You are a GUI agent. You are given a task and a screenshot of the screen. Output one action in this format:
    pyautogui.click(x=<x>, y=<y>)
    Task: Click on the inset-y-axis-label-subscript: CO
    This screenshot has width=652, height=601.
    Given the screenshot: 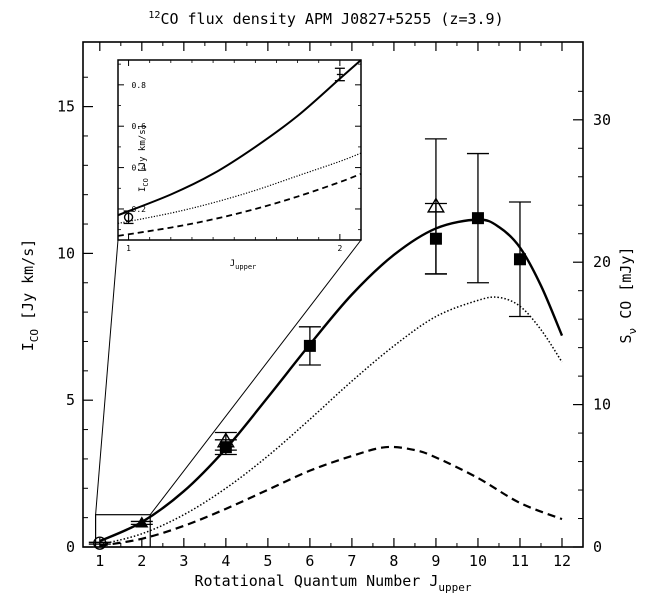 What is the action you would take?
    pyautogui.click(x=146, y=182)
    